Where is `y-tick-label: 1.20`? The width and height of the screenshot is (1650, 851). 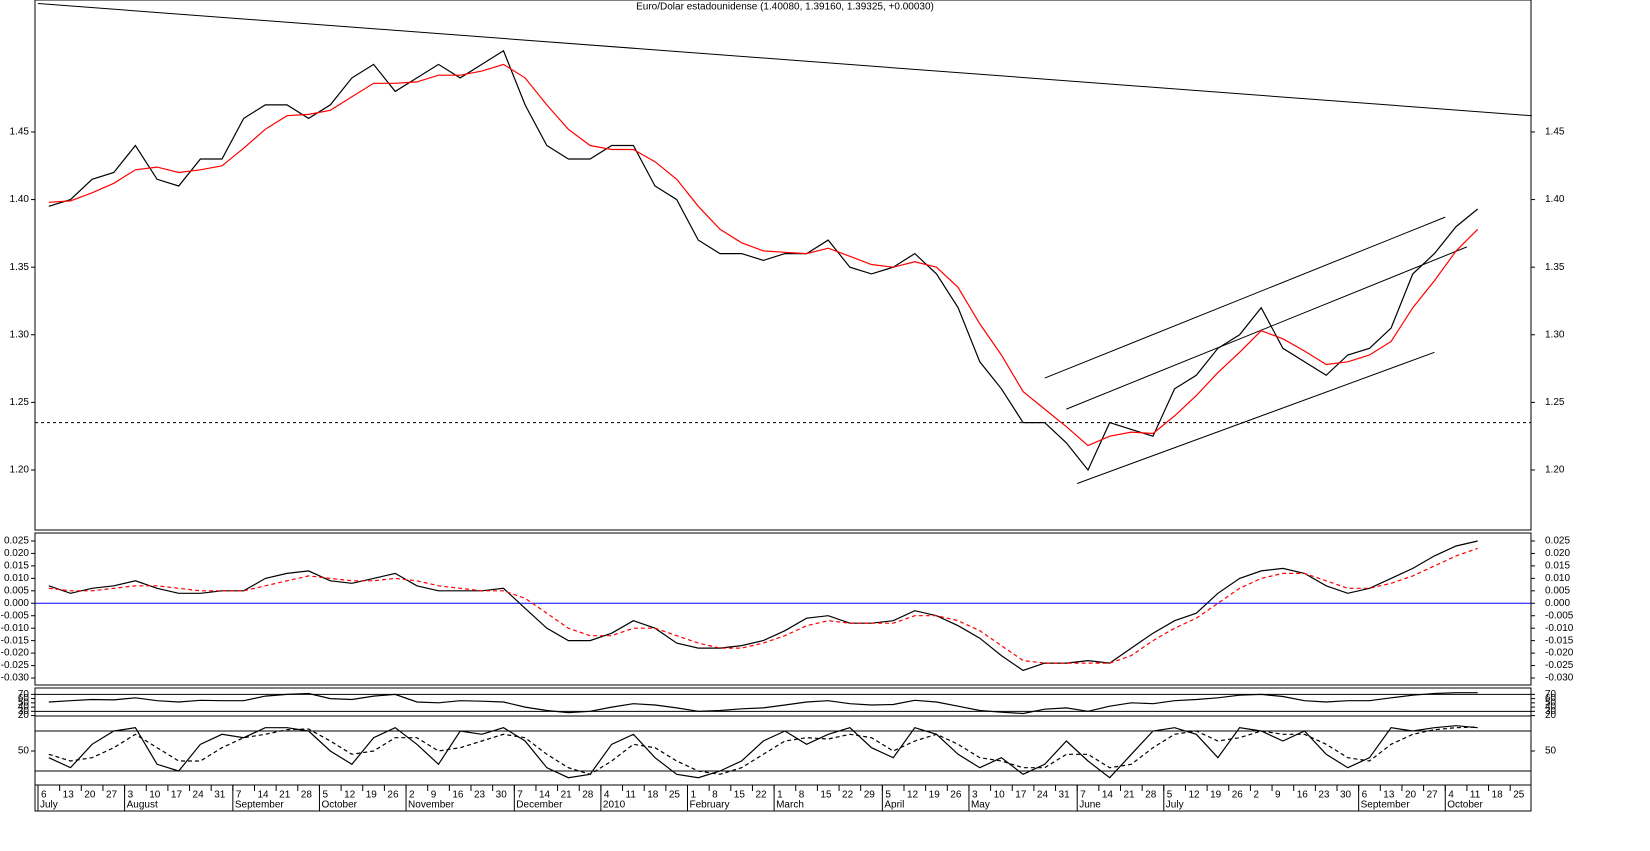
y-tick-label: 1.20 is located at coordinates (20, 470).